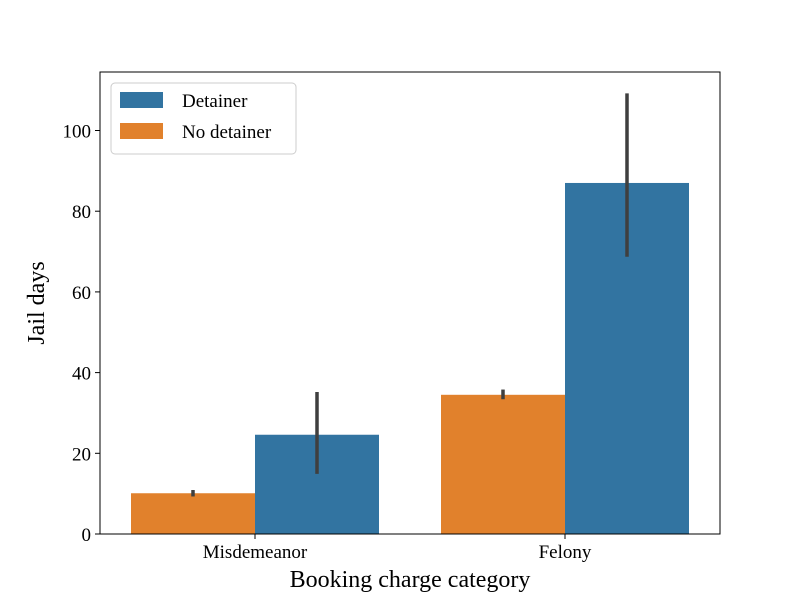  I want to click on legend-swatch-detainer, so click(141, 100).